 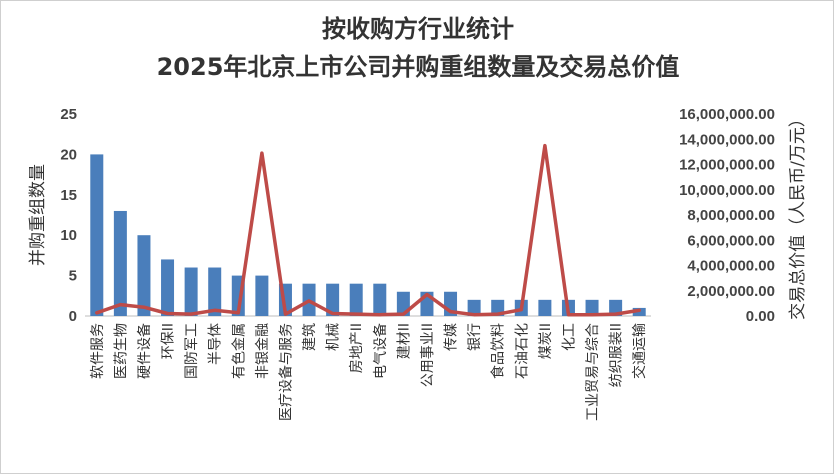 What do you see at coordinates (98, 351) in the screenshot?
I see `category-label: 软件服务` at bounding box center [98, 351].